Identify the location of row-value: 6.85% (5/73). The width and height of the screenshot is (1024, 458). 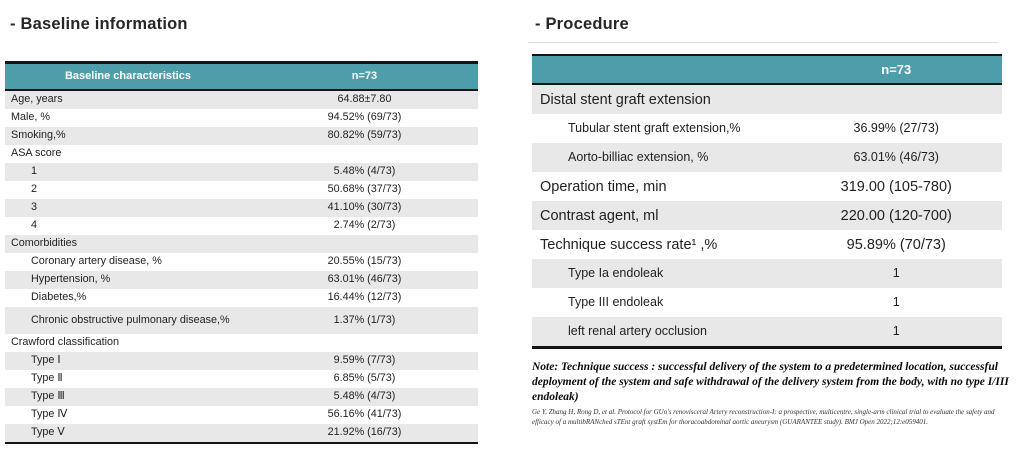
(364, 378).